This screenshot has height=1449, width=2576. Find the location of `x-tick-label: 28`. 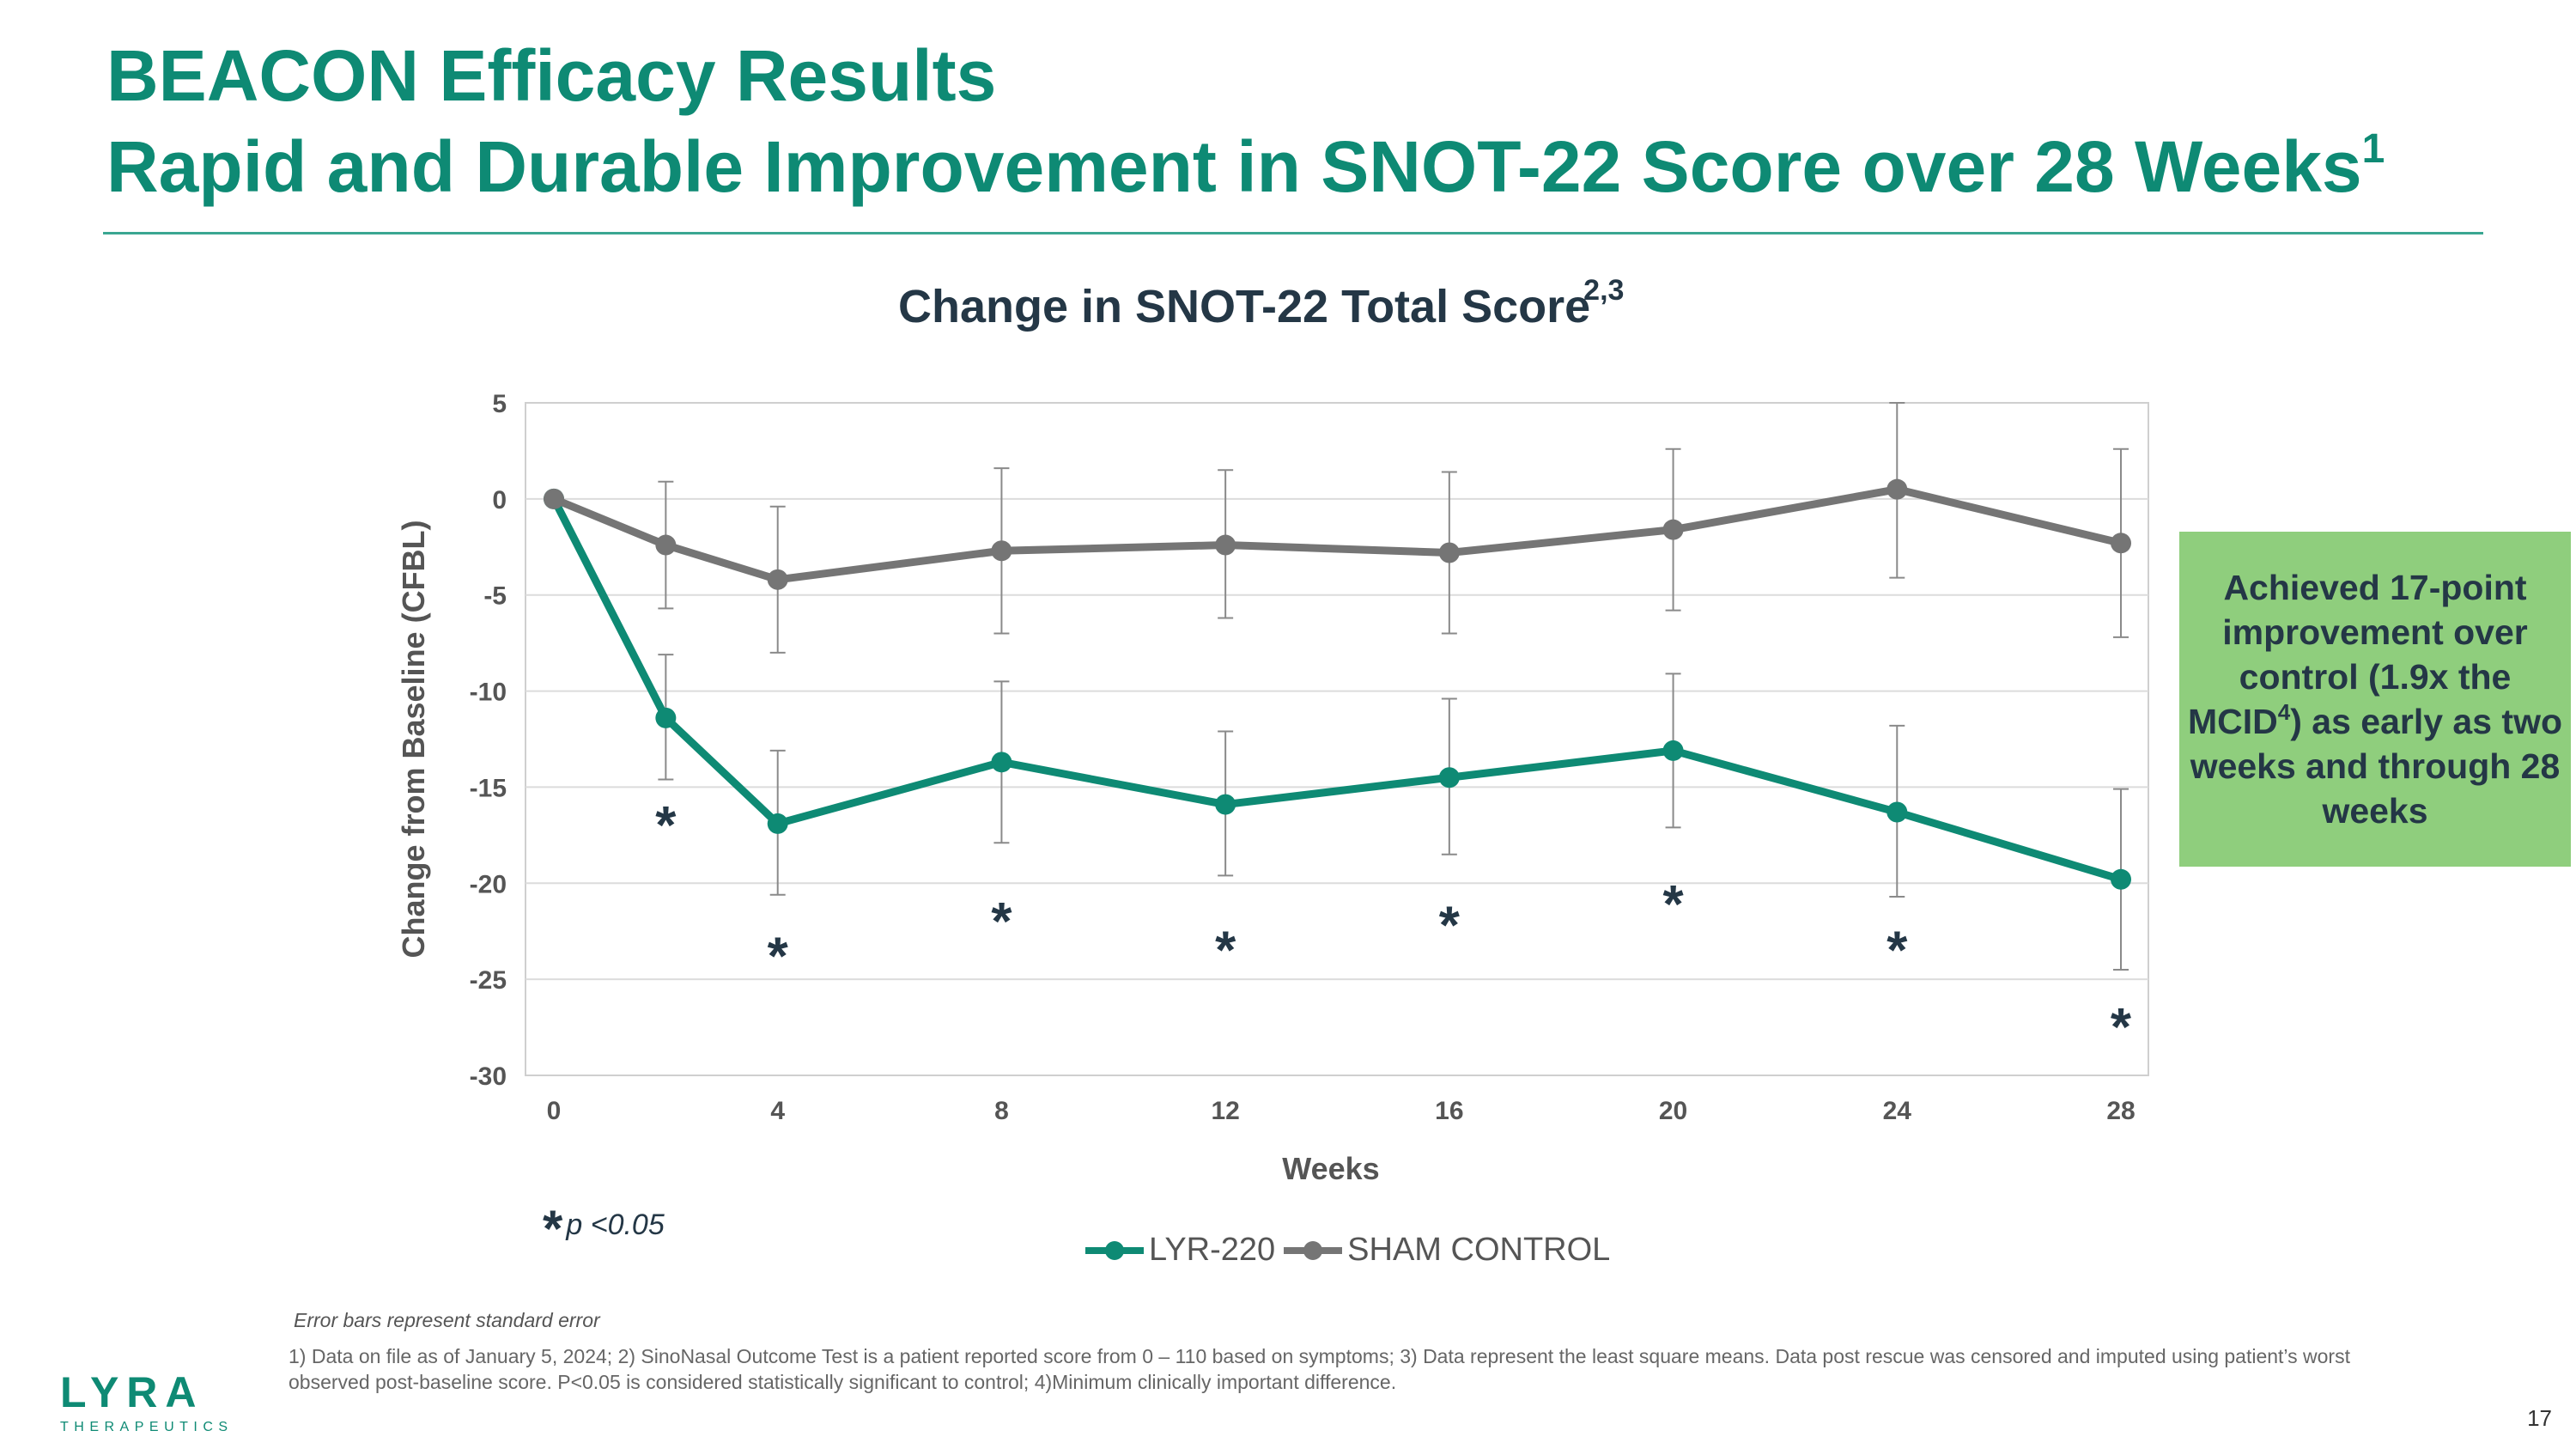

x-tick-label: 28 is located at coordinates (2120, 1111).